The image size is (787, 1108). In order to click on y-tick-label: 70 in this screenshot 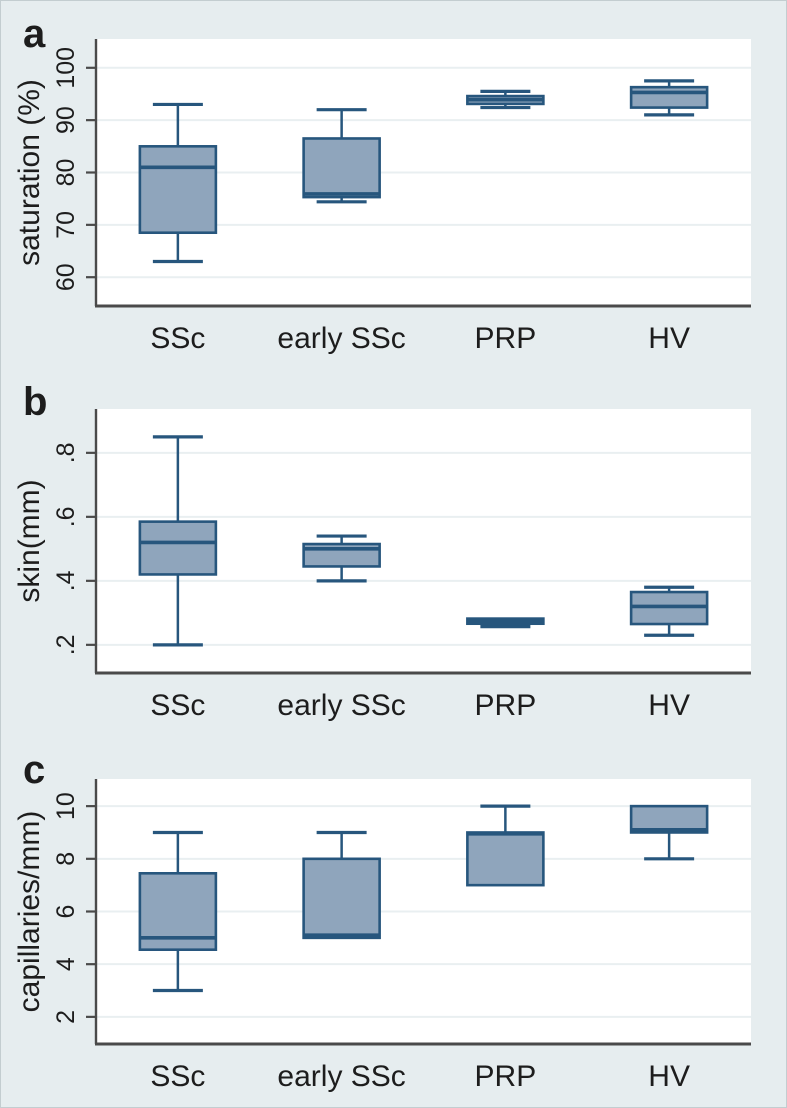, I will do `click(66, 225)`.